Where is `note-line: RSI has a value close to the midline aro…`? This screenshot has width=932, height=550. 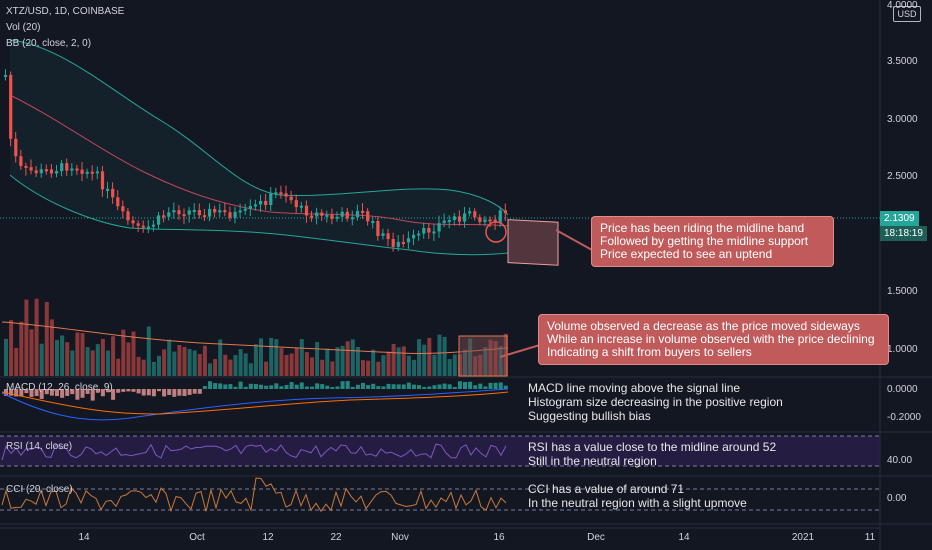
note-line: RSI has a value close to the midline aro… is located at coordinates (652, 447).